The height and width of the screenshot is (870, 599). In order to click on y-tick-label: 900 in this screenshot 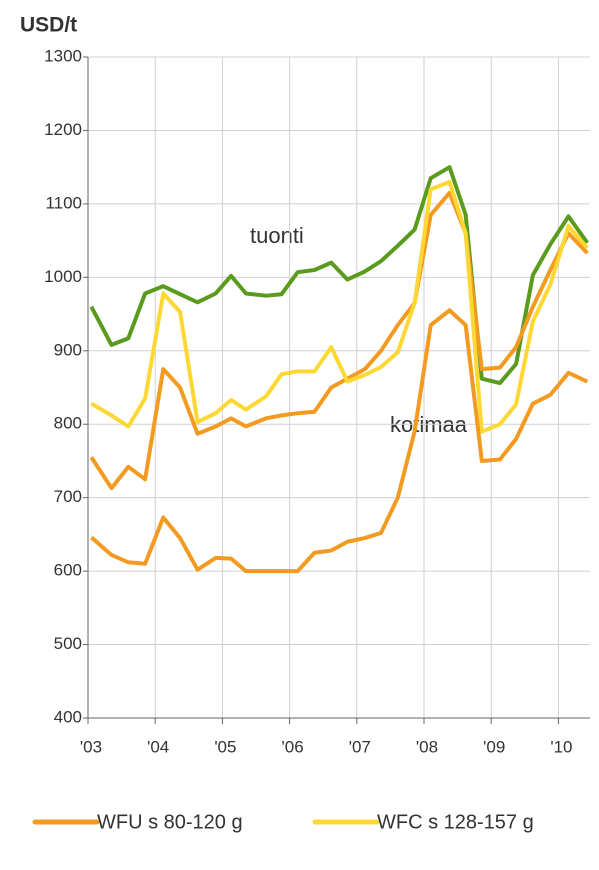, I will do `click(68, 349)`.